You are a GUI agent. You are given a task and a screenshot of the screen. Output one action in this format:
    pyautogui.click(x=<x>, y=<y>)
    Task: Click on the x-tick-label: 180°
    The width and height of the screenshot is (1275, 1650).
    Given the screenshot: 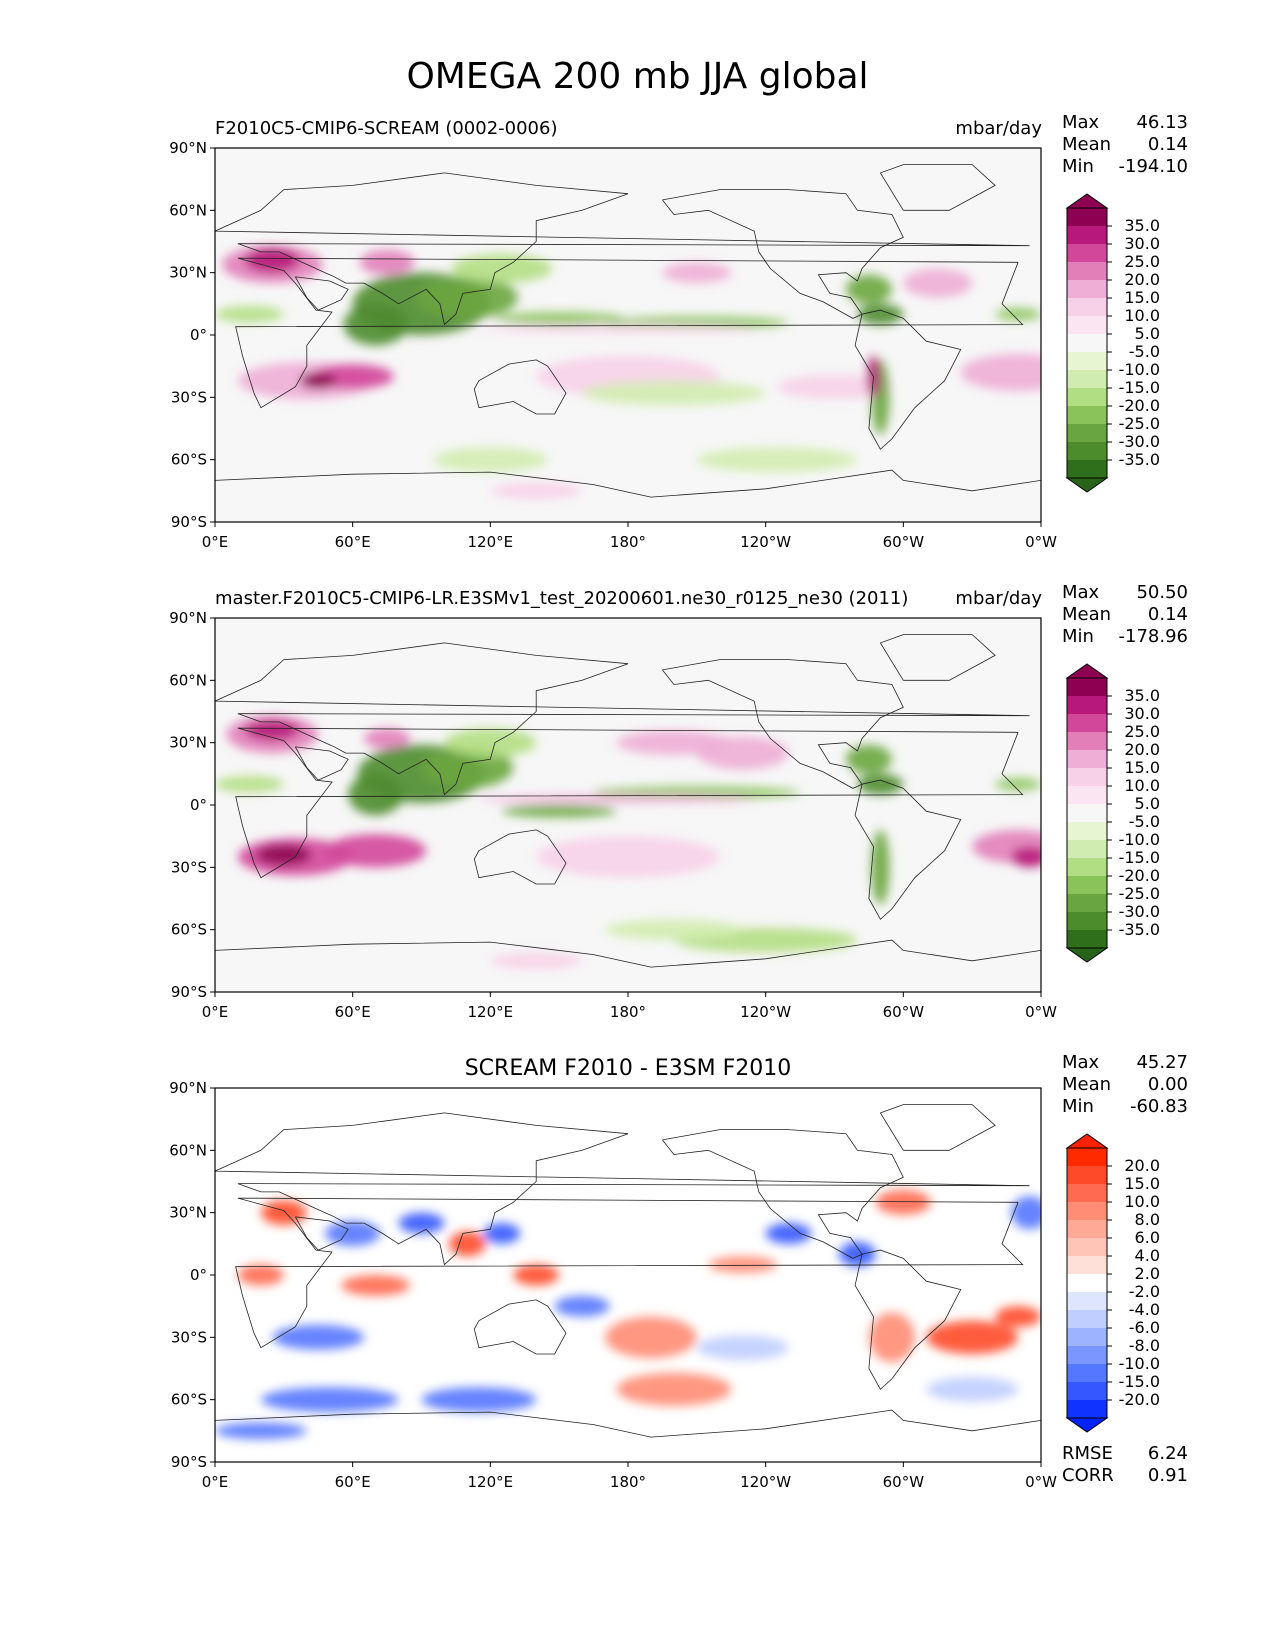 What is the action you would take?
    pyautogui.click(x=628, y=1482)
    